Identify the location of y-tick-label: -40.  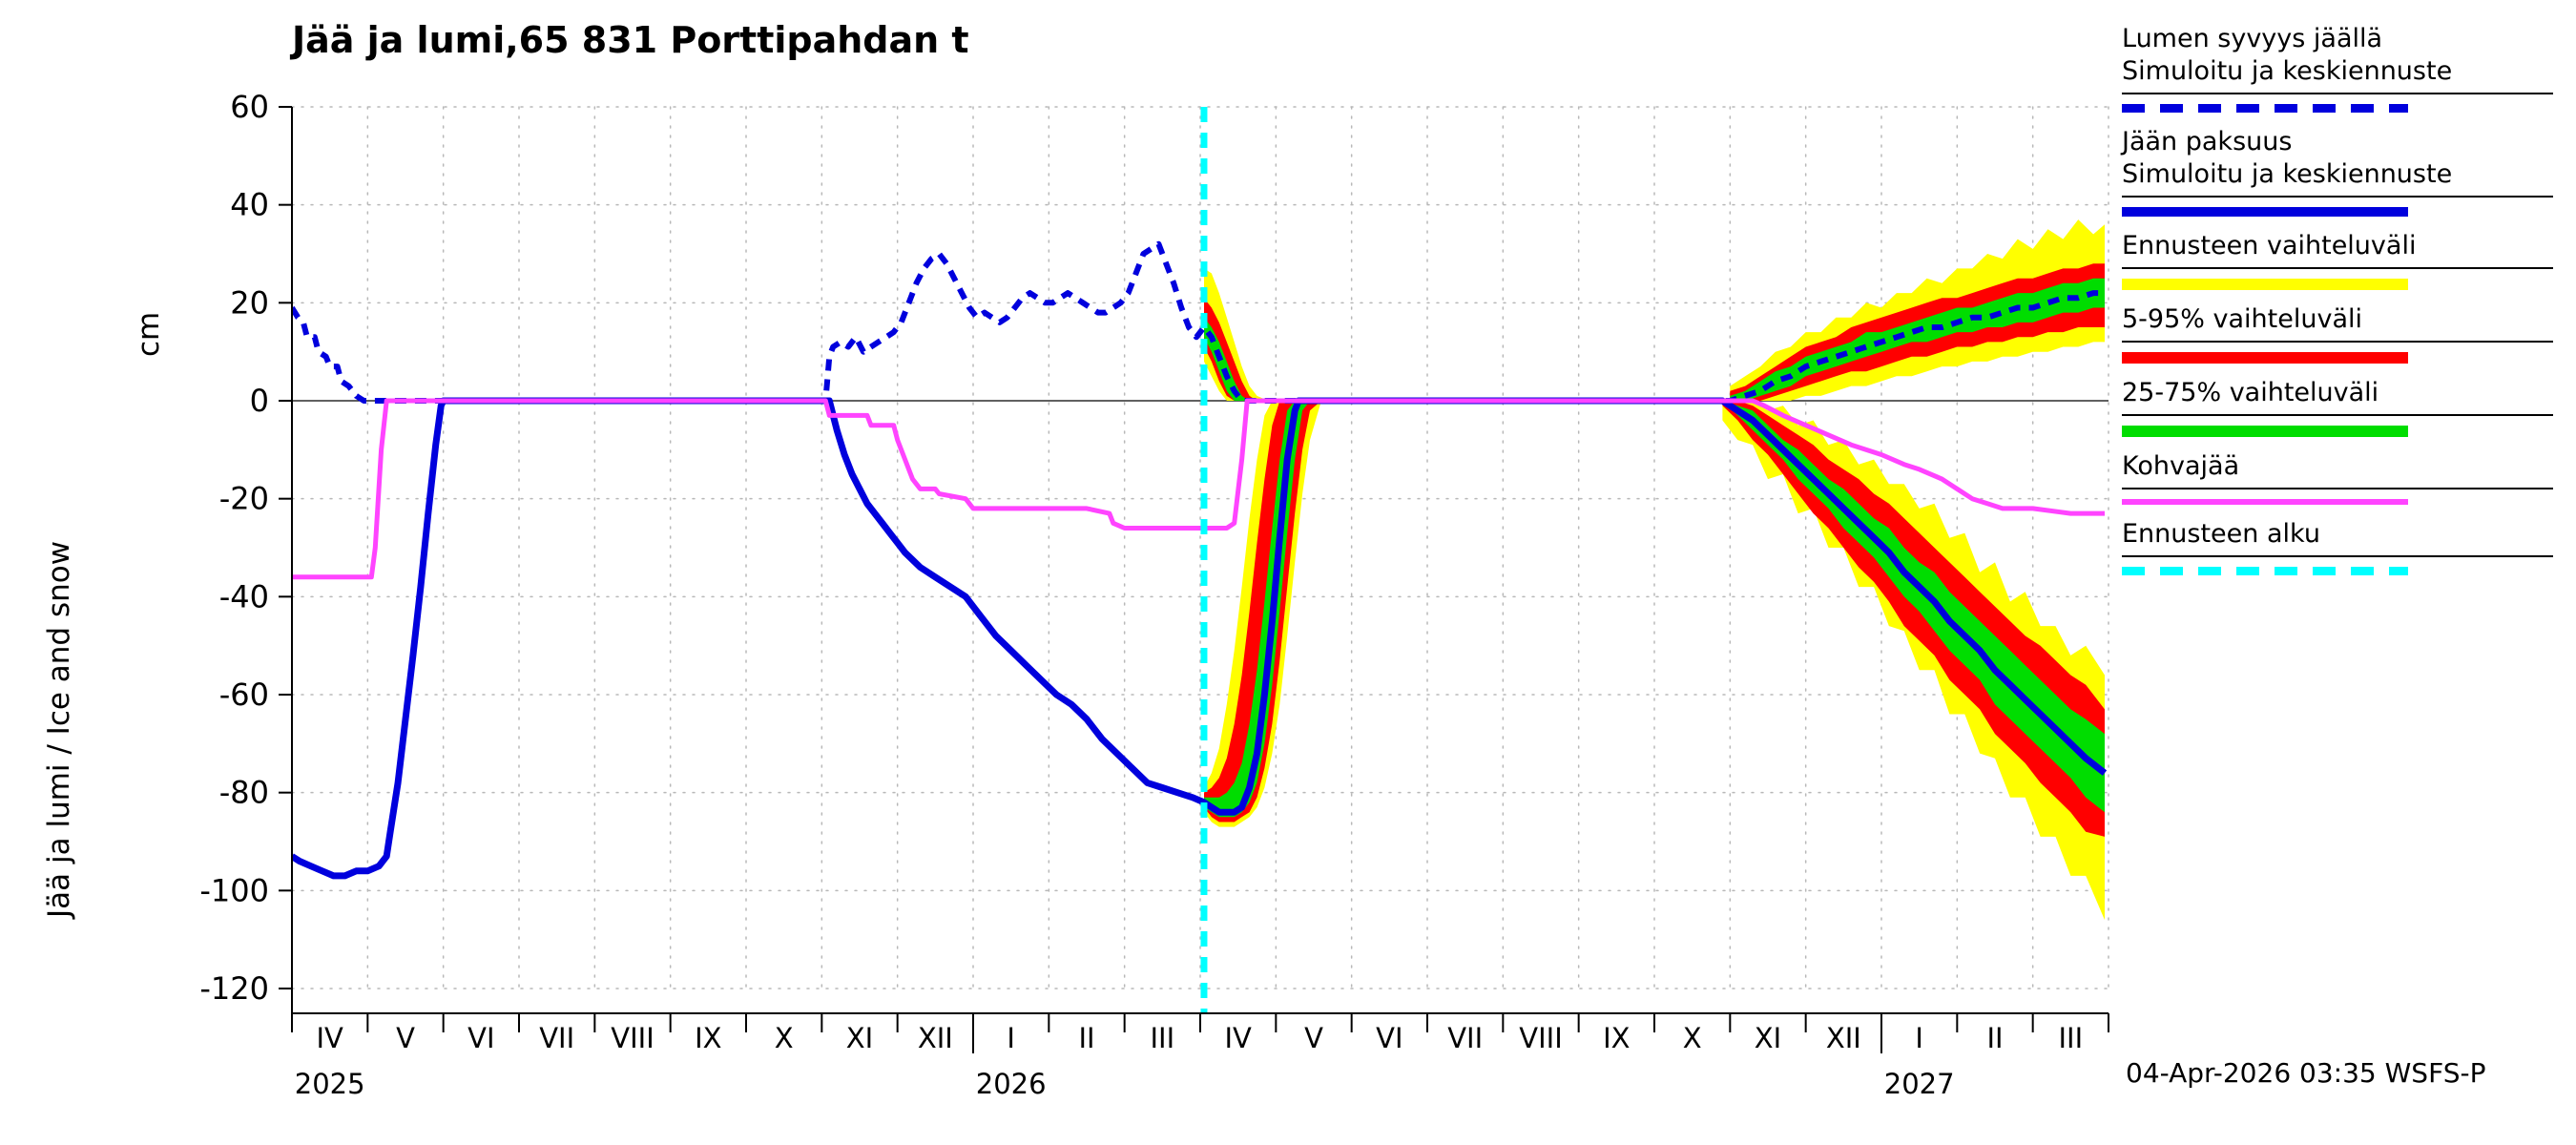
(244, 596).